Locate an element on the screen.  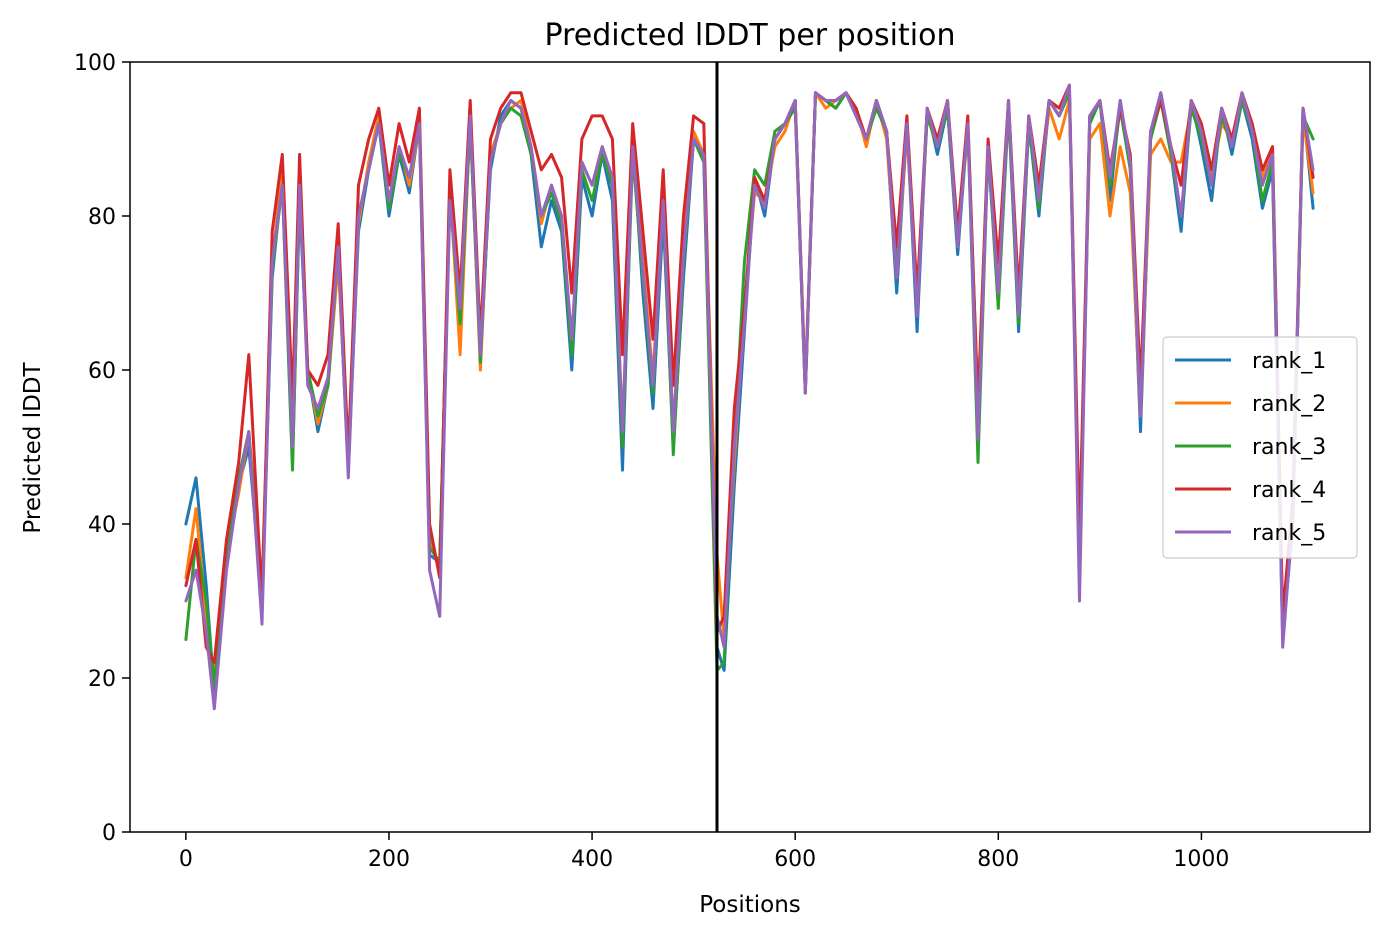
y-tick-label: 20 is located at coordinates (102, 679).